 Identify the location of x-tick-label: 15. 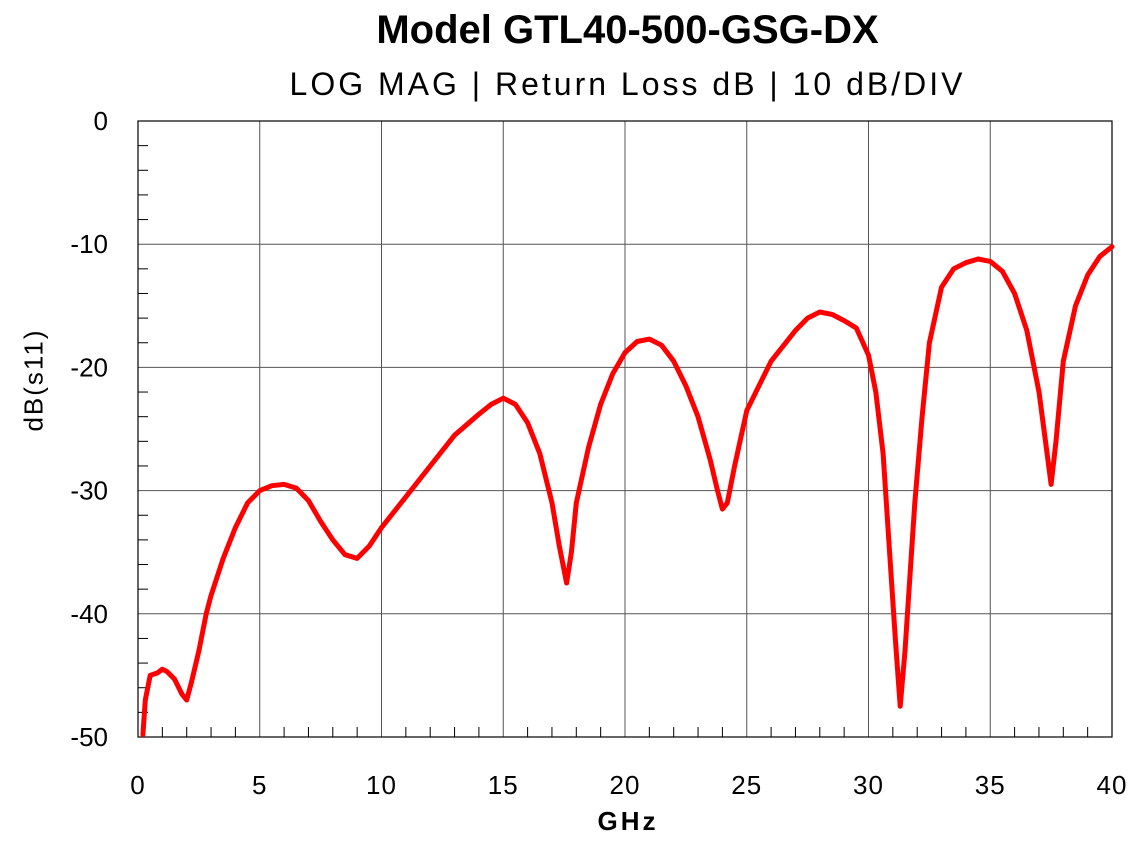
(503, 785).